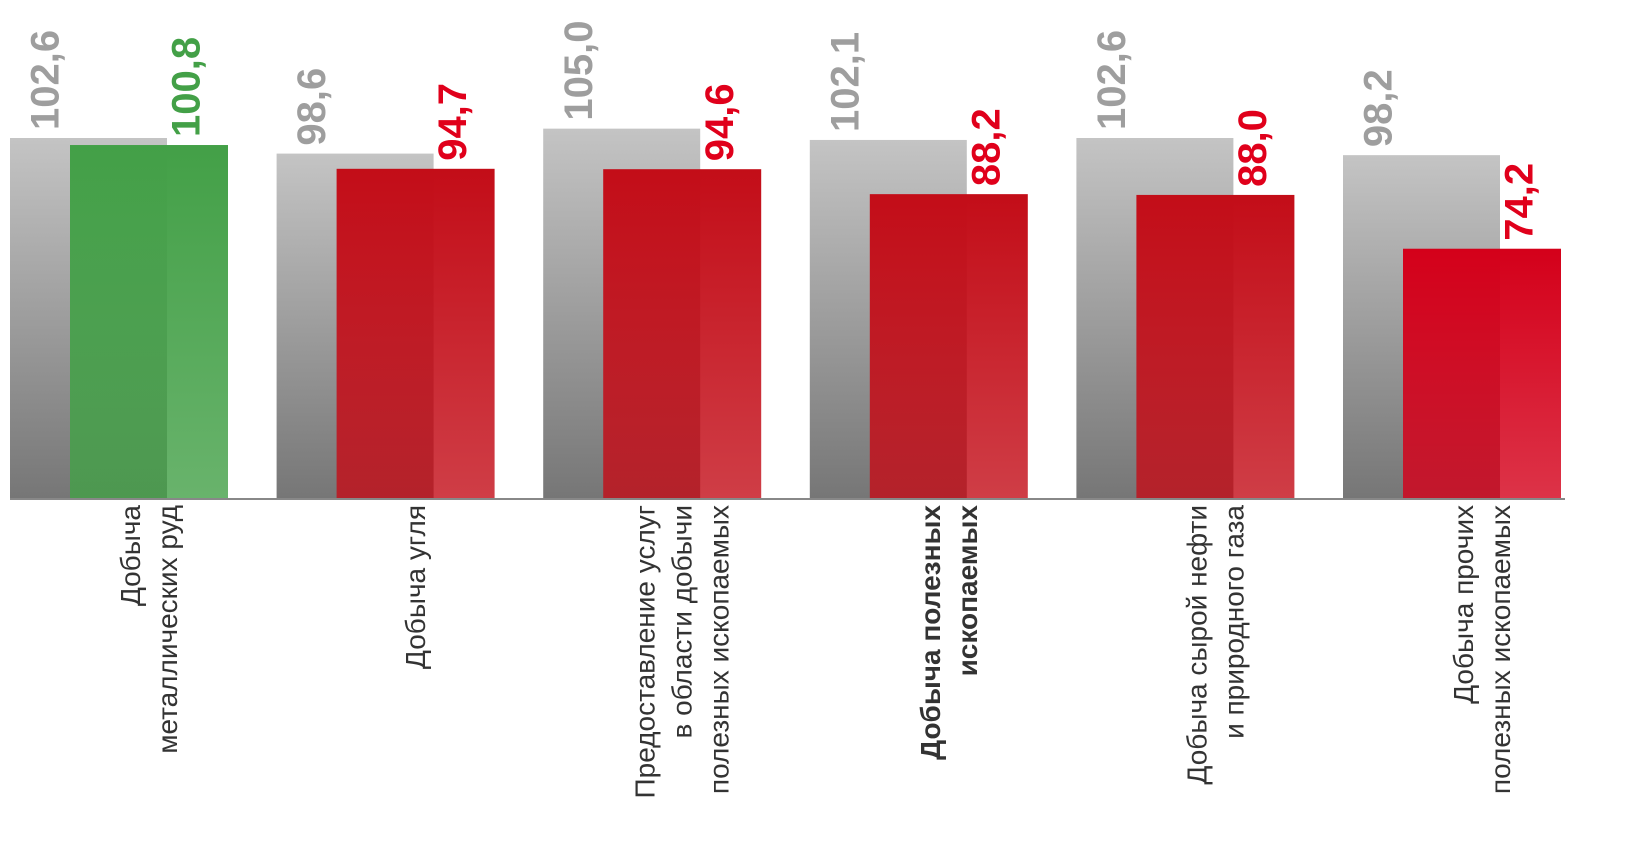 This screenshot has height=853, width=1627. Describe the element at coordinates (1520, 202) in the screenshot. I see `value-label: 74,2` at that location.